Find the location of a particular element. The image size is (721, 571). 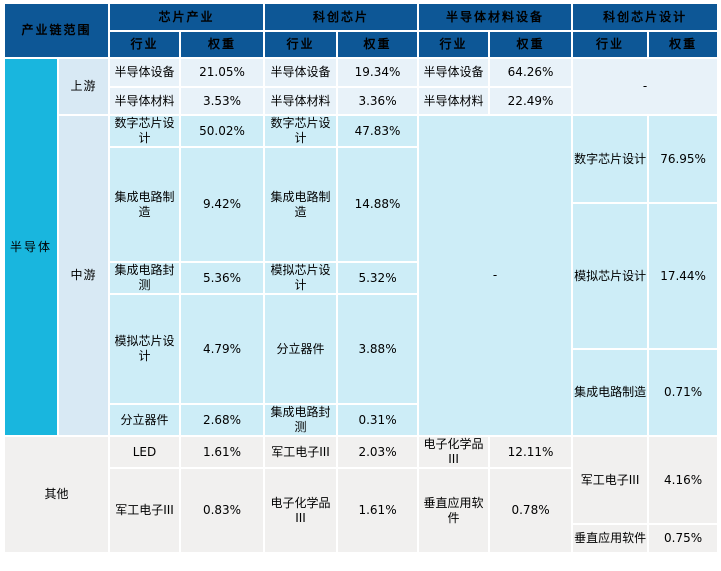

weight-cell: 2.03% is located at coordinates (378, 452).